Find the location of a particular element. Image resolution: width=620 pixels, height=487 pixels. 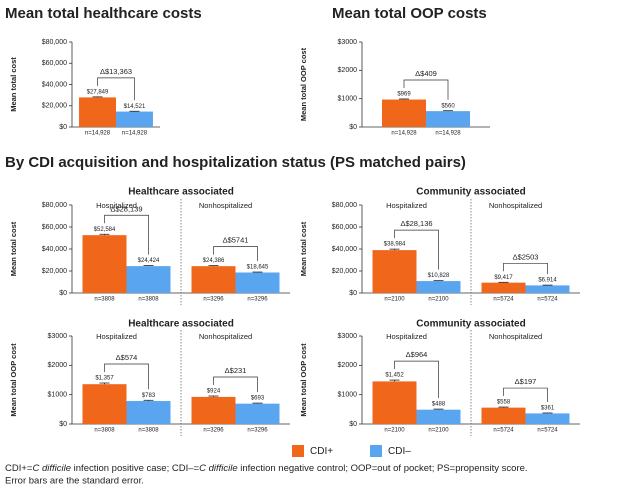

value-label: $52,584 is located at coordinates (105, 230).